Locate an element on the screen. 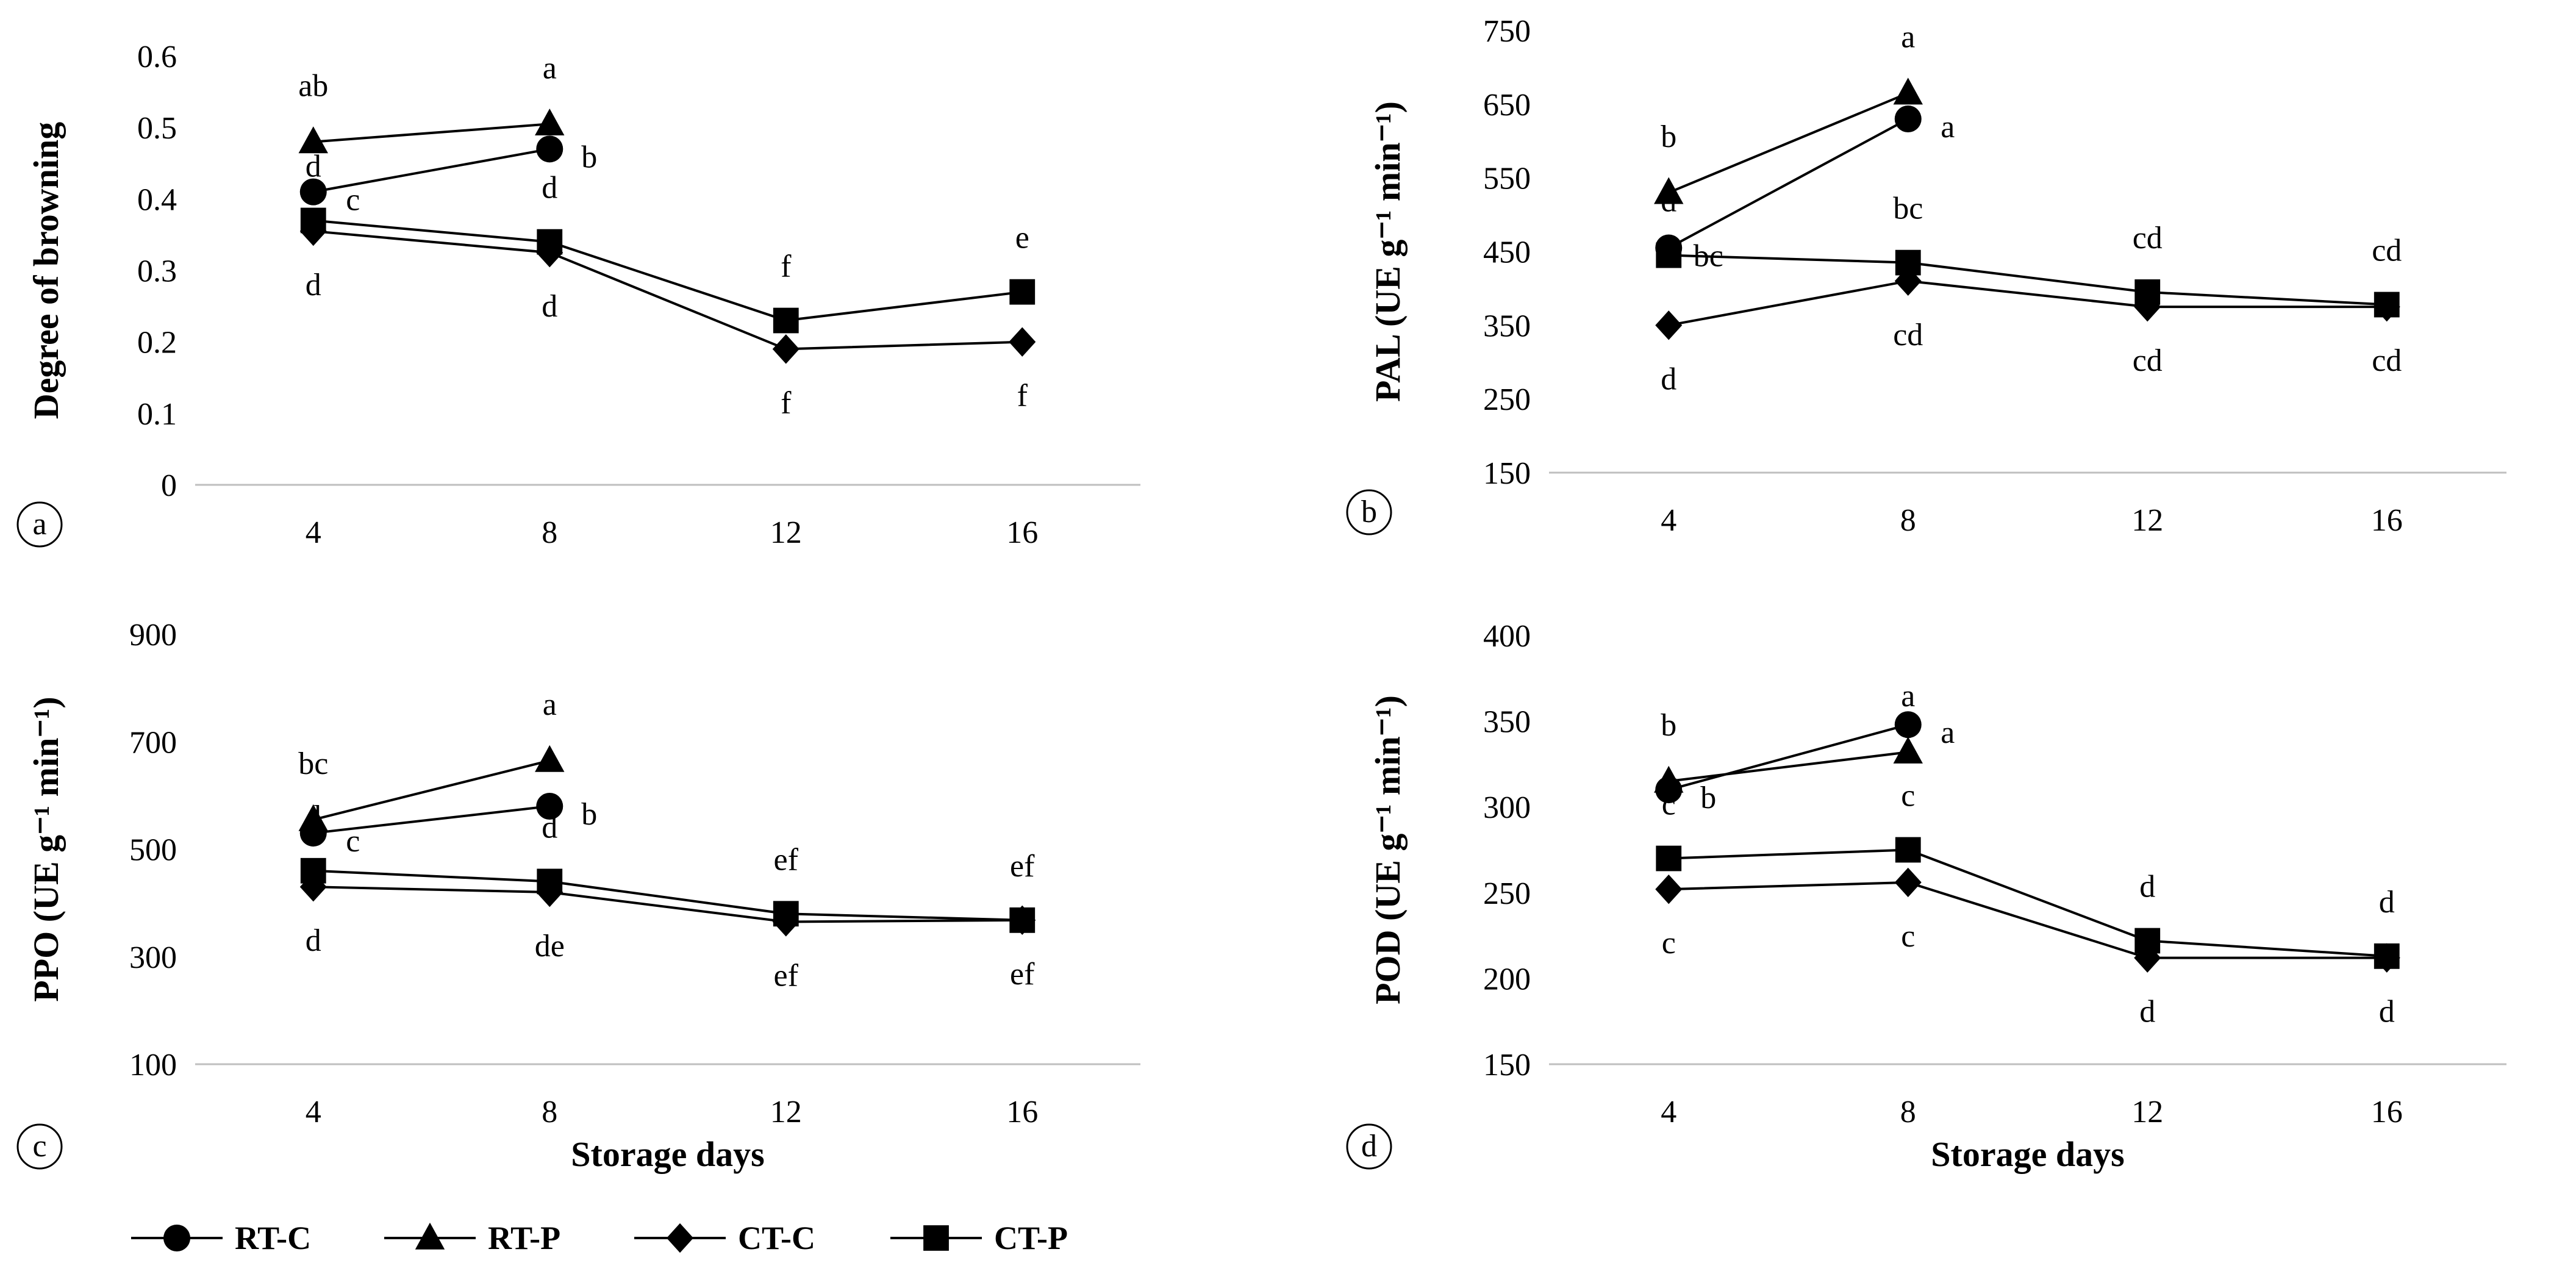 This screenshot has height=1274, width=2576. y-tick-label: 200 is located at coordinates (1507, 980).